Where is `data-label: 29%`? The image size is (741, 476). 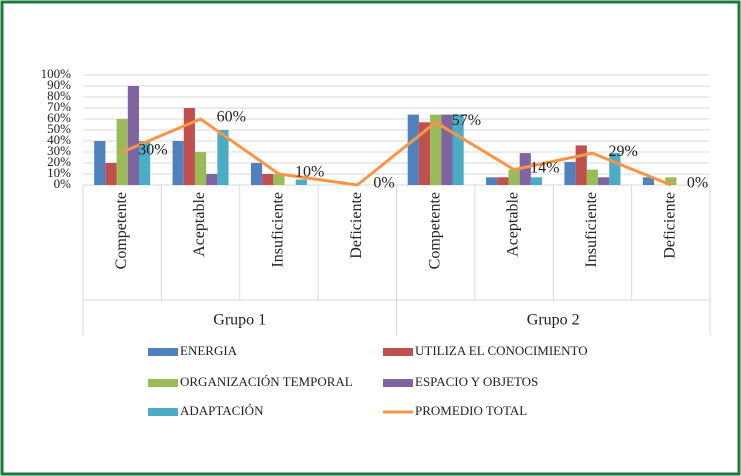
data-label: 29% is located at coordinates (622, 151).